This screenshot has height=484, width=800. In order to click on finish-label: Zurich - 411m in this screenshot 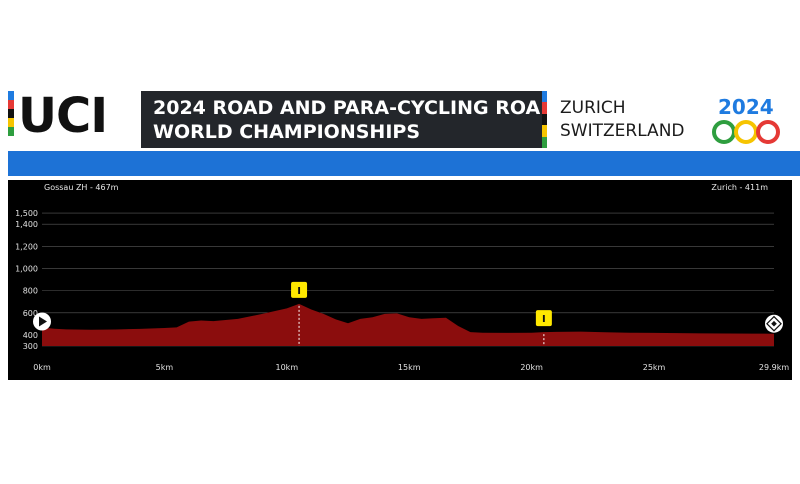, I will do `click(739, 187)`.